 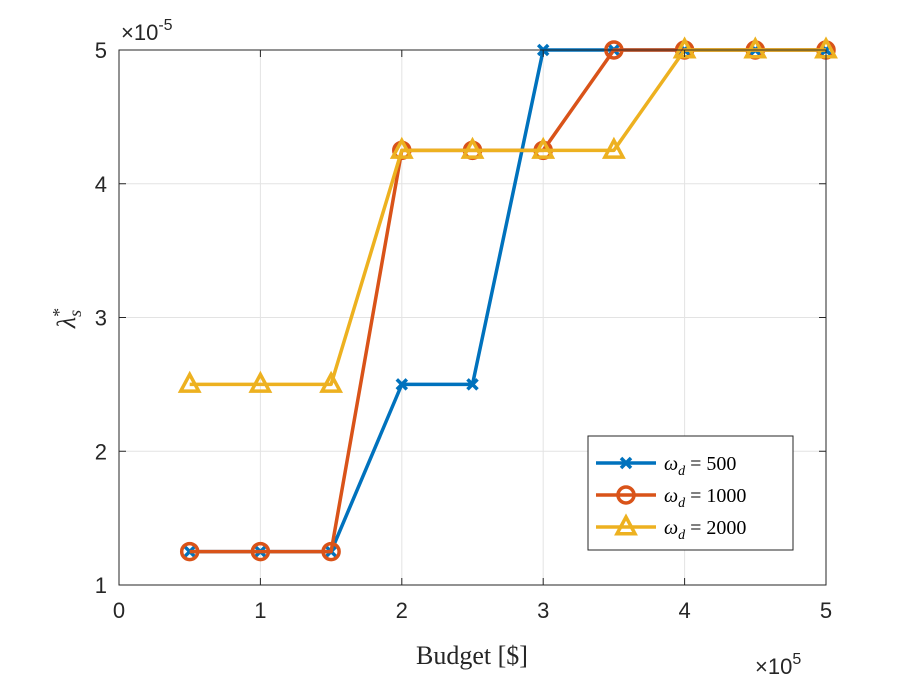 I want to click on legend: ωd = 500 ωd = 1000 ωd = 2000, so click(x=690, y=493).